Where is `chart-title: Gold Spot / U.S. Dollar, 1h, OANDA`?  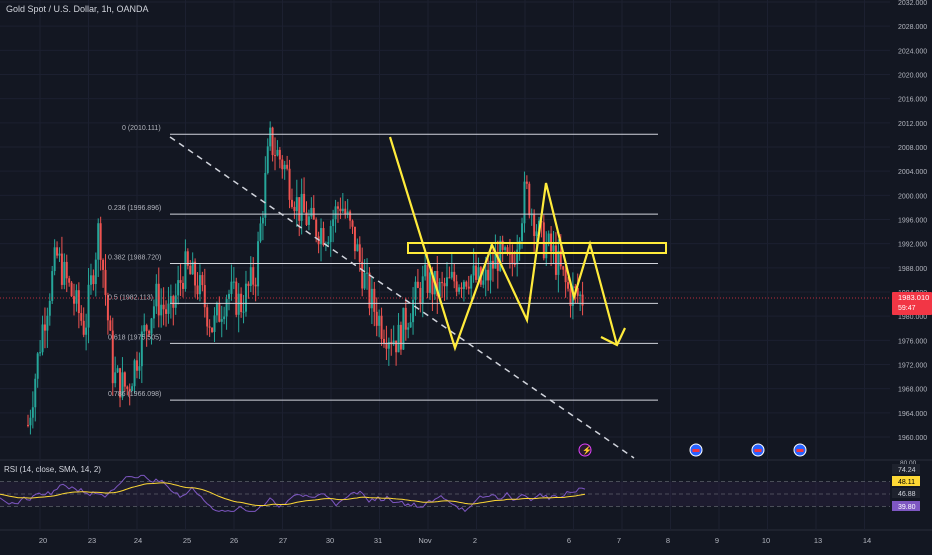
chart-title: Gold Spot / U.S. Dollar, 1h, OANDA is located at coordinates (77, 9).